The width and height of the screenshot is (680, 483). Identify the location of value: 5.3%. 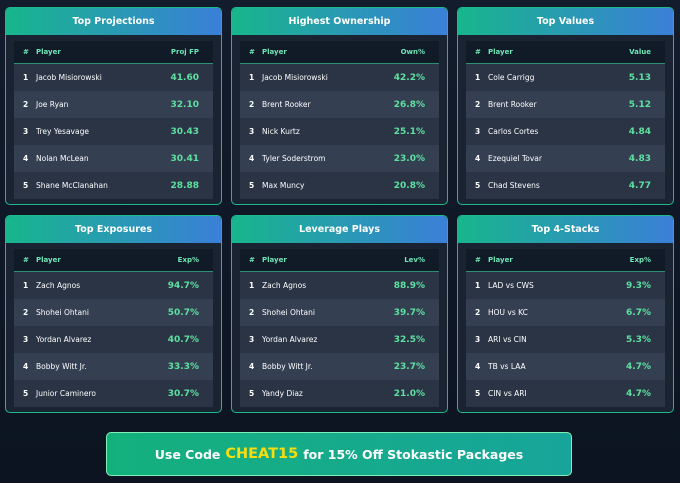
(638, 339).